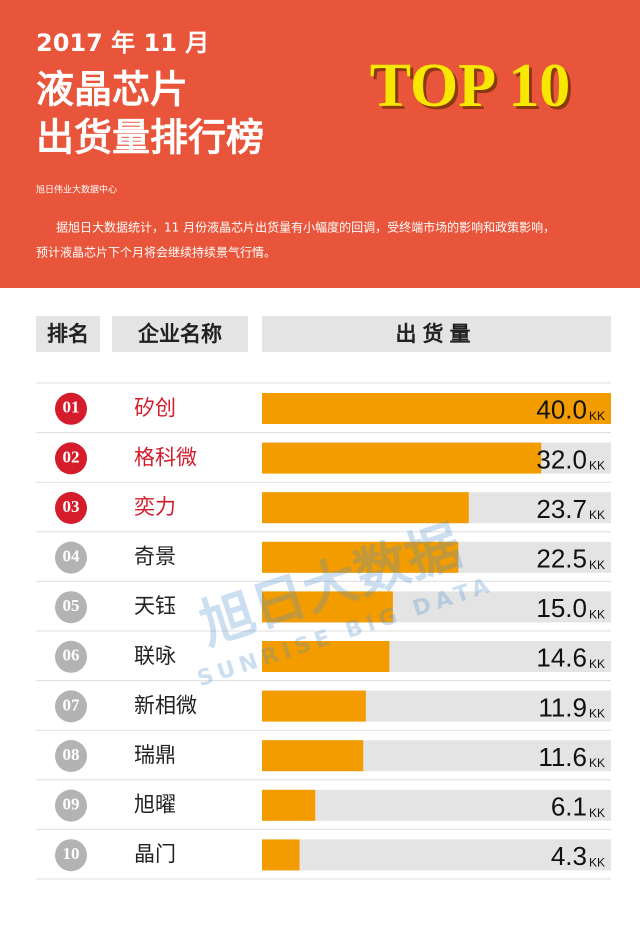  I want to click on rank: 04, so click(72, 556).